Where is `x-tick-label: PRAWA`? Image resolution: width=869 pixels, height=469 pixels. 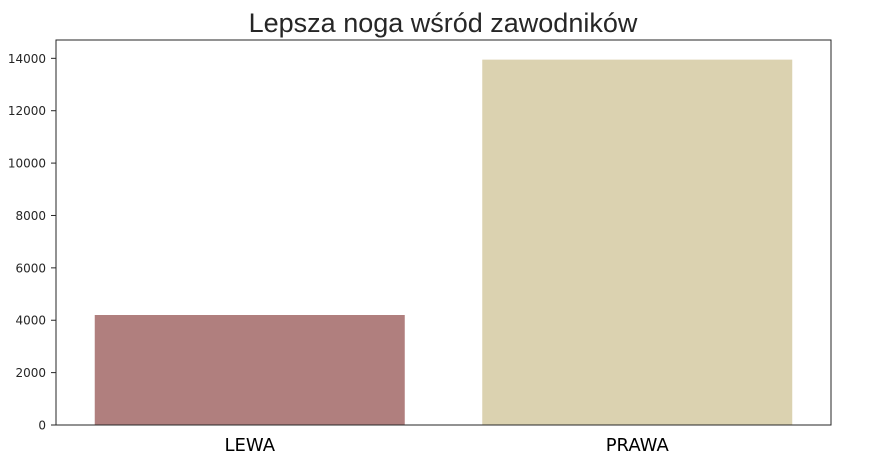 x-tick-label: PRAWA is located at coordinates (638, 445).